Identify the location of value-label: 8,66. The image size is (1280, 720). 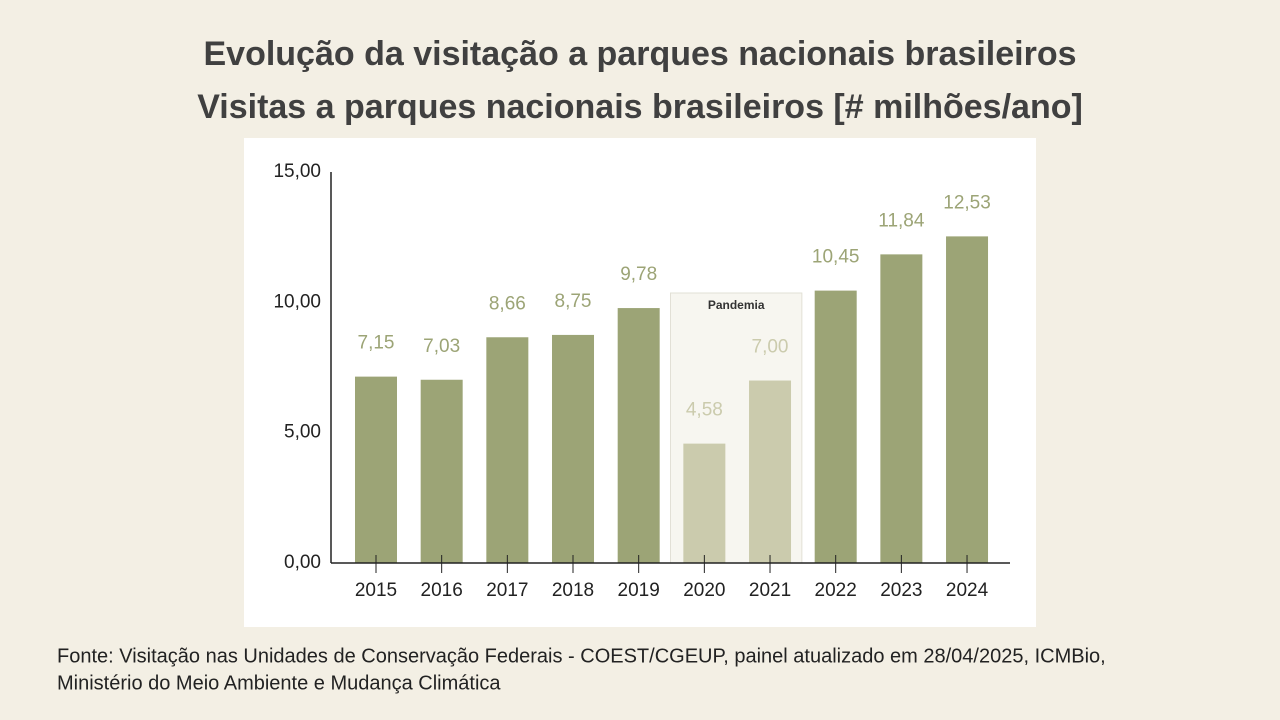
(507, 303).